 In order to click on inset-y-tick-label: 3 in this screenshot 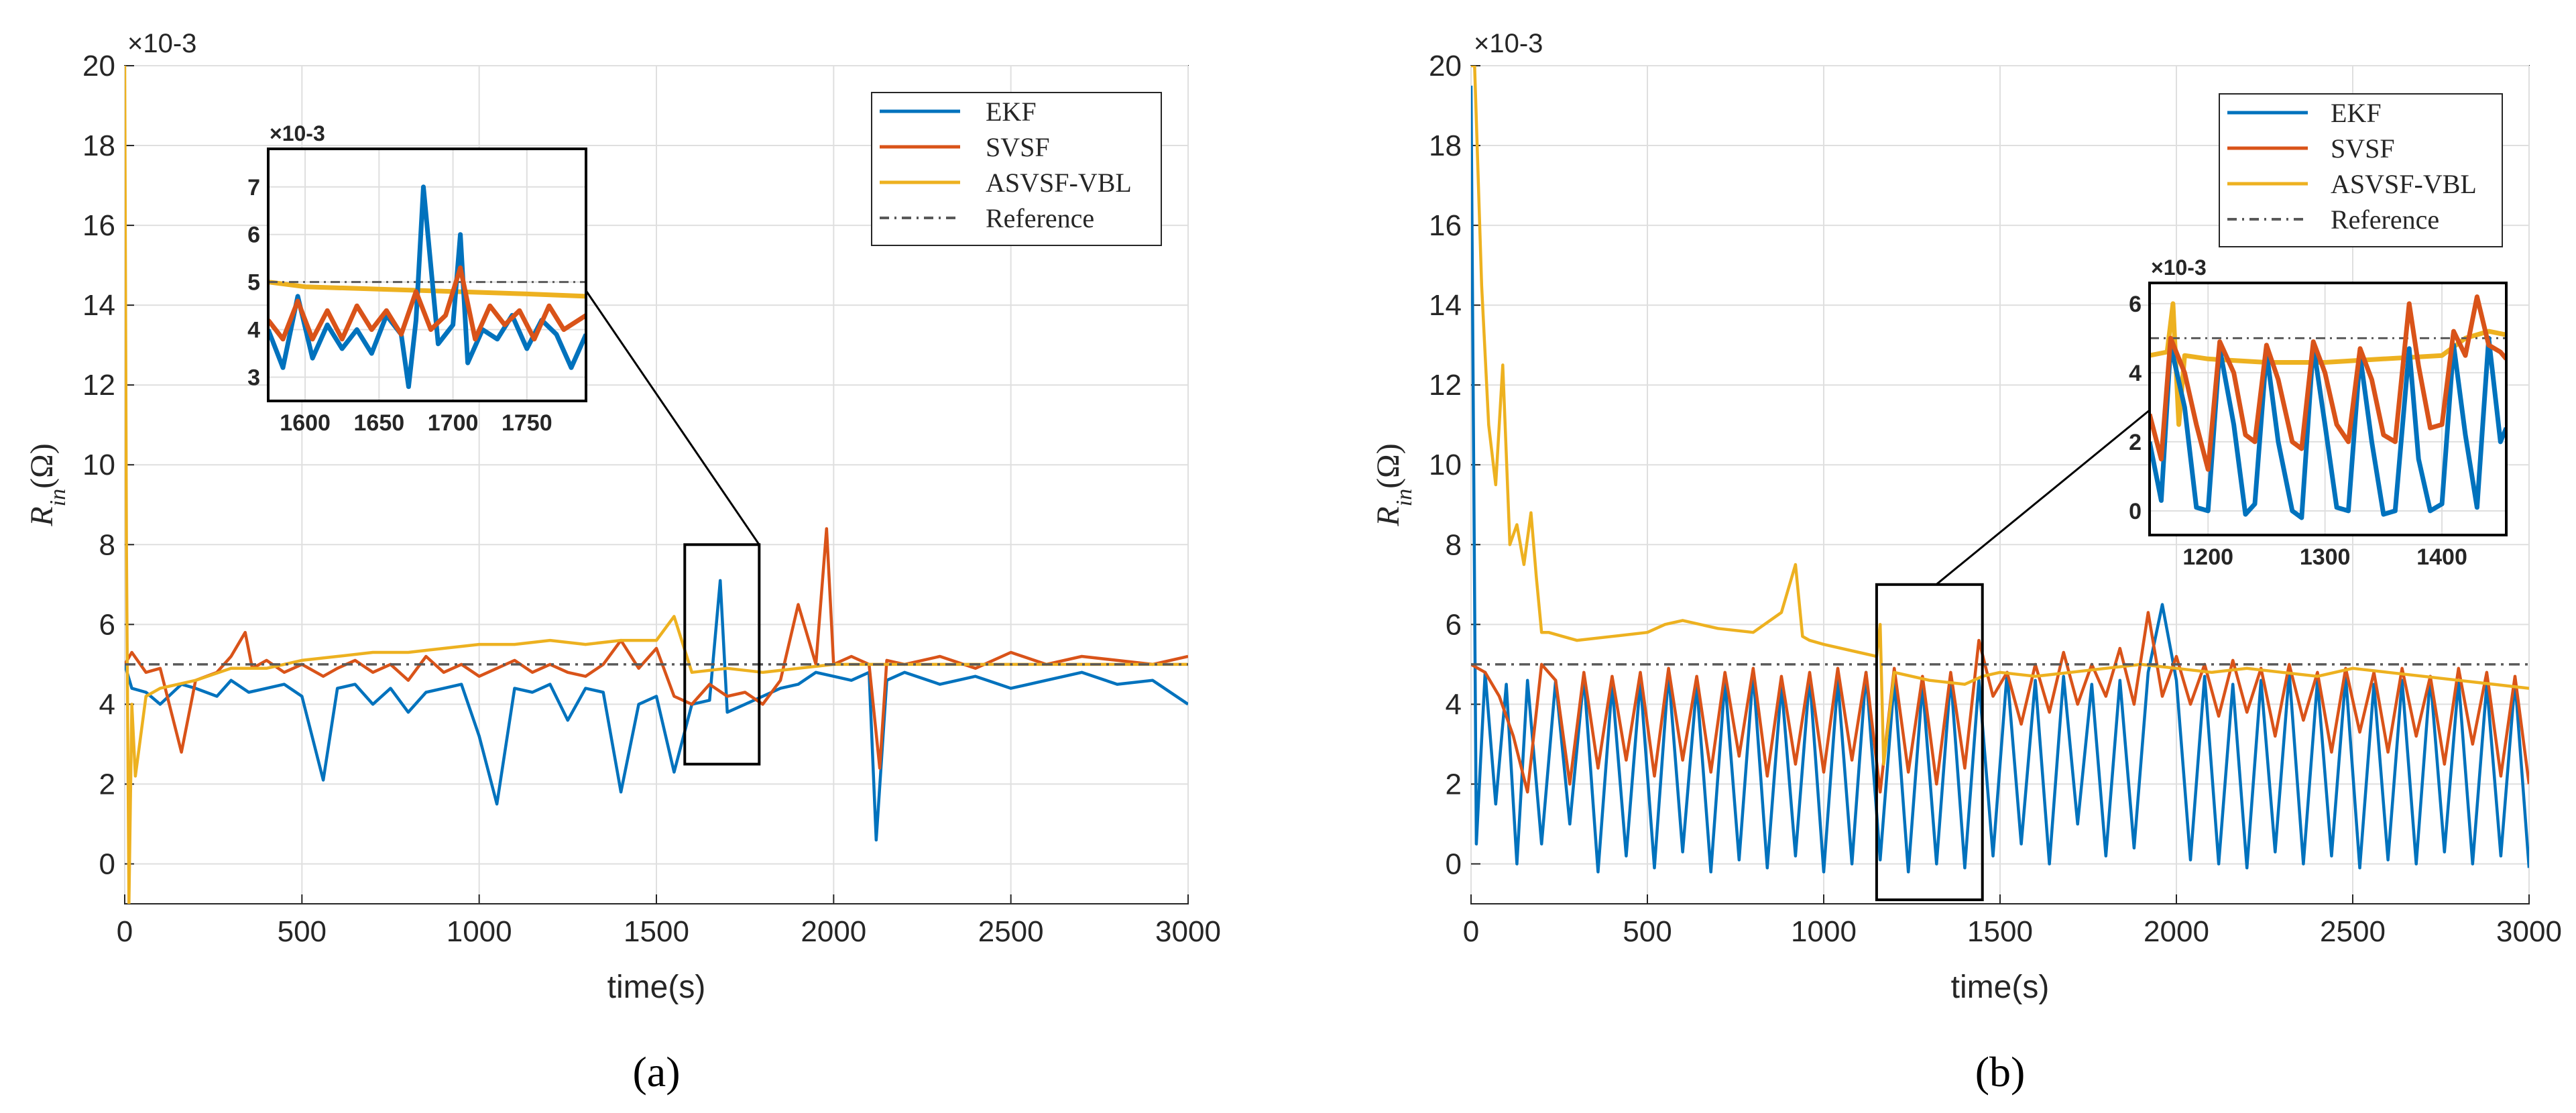, I will do `click(253, 378)`.